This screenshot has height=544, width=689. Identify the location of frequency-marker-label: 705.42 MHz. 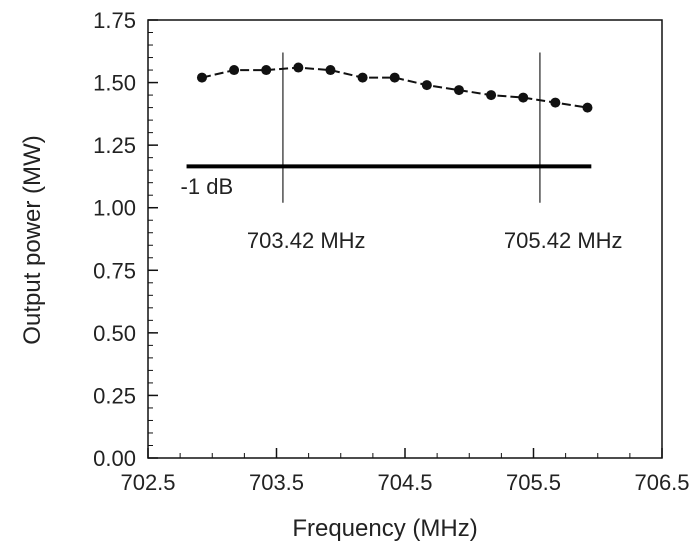
(563, 240).